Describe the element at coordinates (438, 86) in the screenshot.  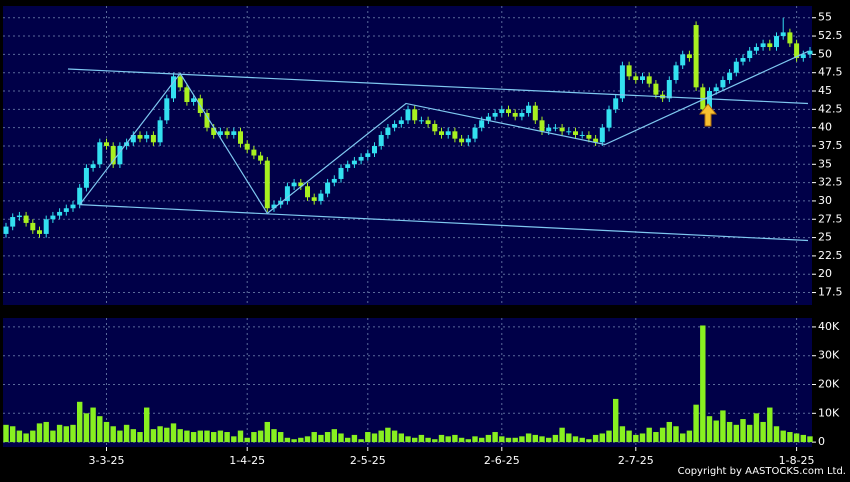
I see `trend-line` at that location.